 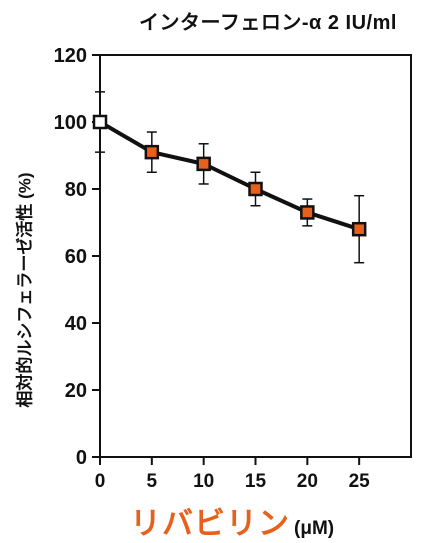 I want to click on y-tick-label: 100, so click(x=70, y=123).